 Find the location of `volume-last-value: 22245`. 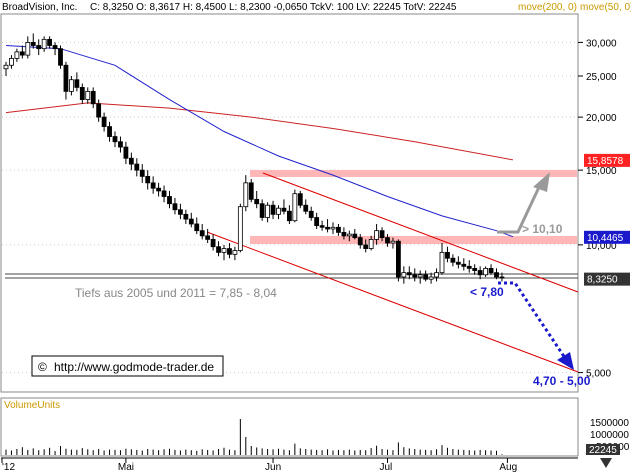

volume-last-value: 22245 is located at coordinates (603, 450).